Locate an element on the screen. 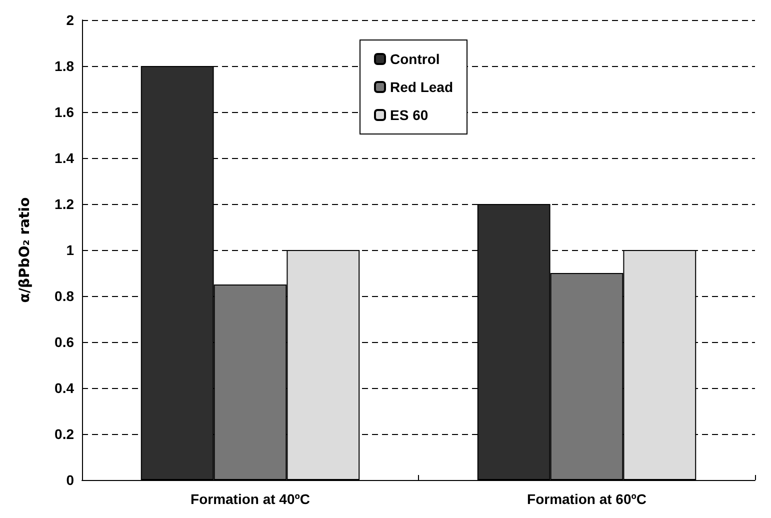  y-tick-label: 0.4 is located at coordinates (64, 388).